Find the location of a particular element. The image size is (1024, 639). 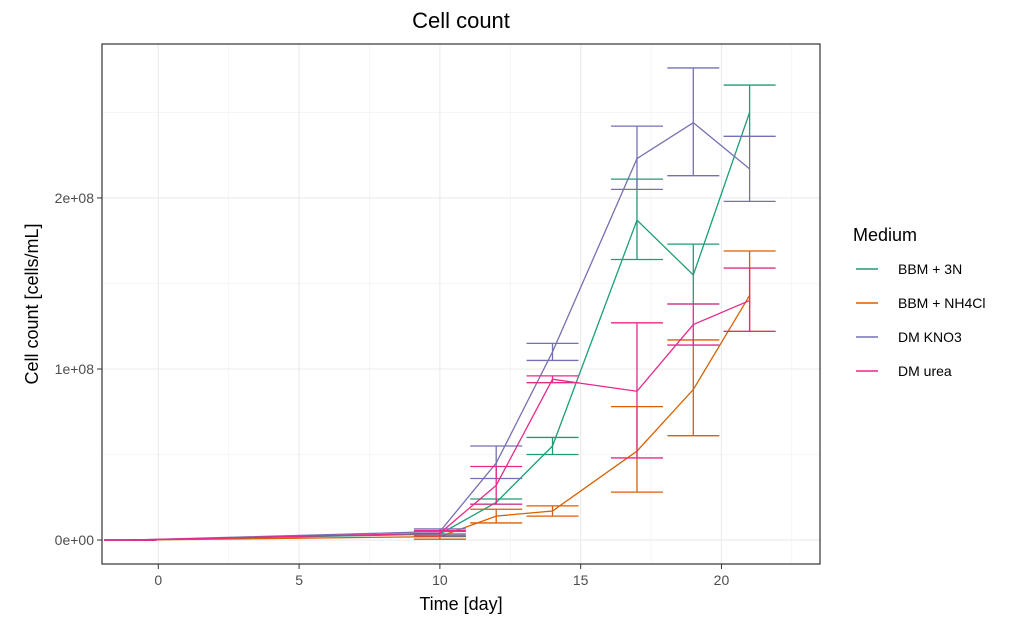

legend-label: BBM + 3N is located at coordinates (930, 269).